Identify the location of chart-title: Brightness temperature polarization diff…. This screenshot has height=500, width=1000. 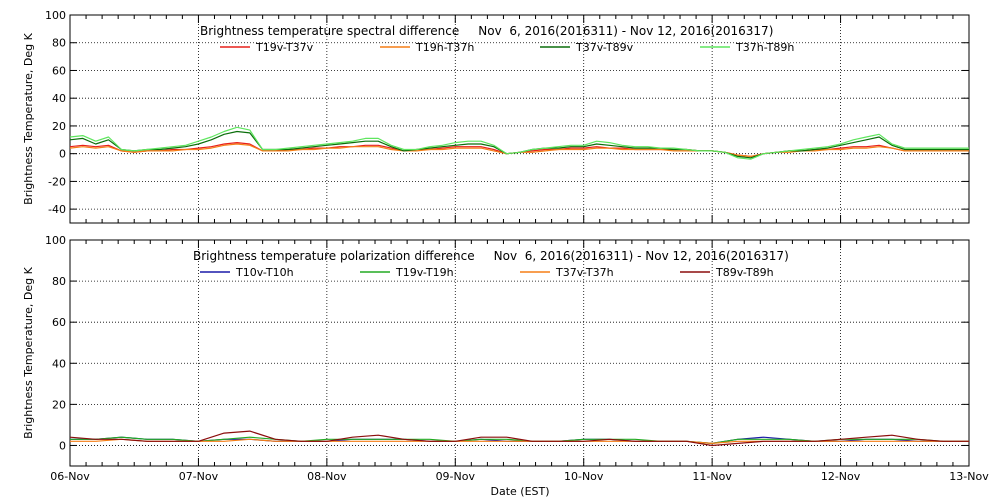
(491, 256).